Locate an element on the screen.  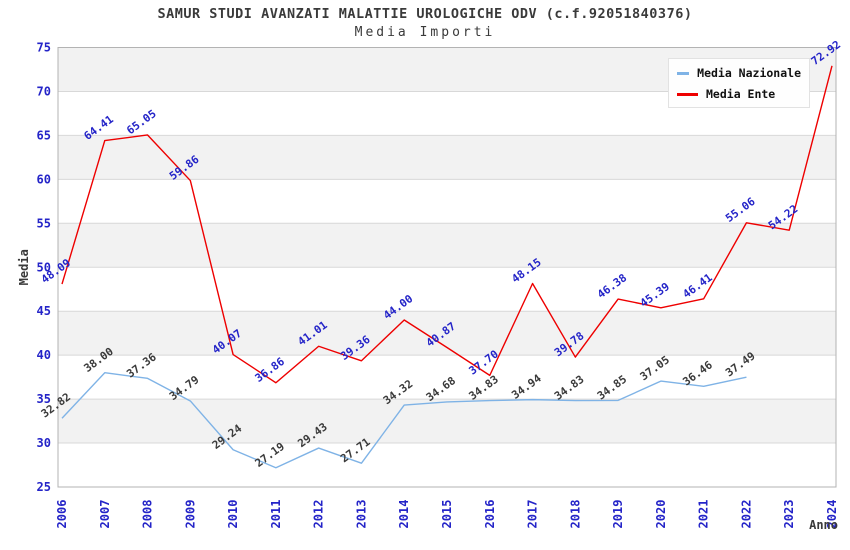
x-tick-label: 2017 is located at coordinates (533, 514).